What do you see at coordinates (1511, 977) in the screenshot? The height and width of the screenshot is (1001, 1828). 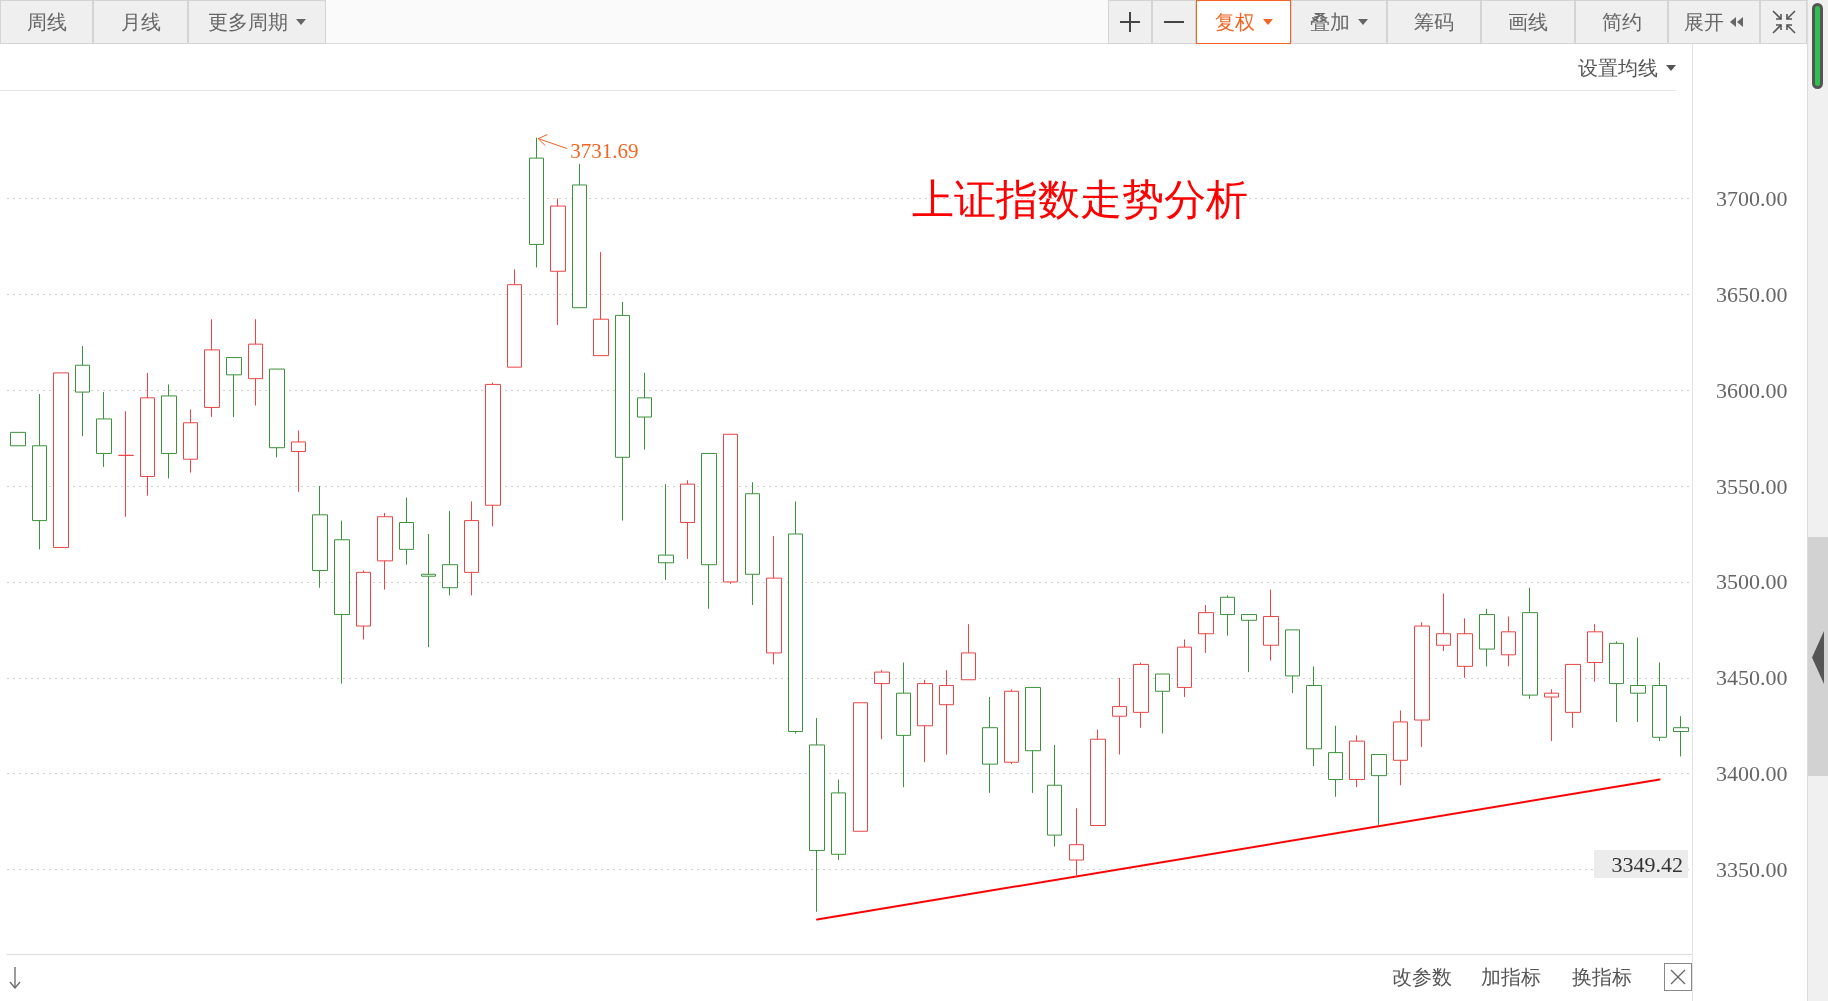 I see `text: 加指标` at bounding box center [1511, 977].